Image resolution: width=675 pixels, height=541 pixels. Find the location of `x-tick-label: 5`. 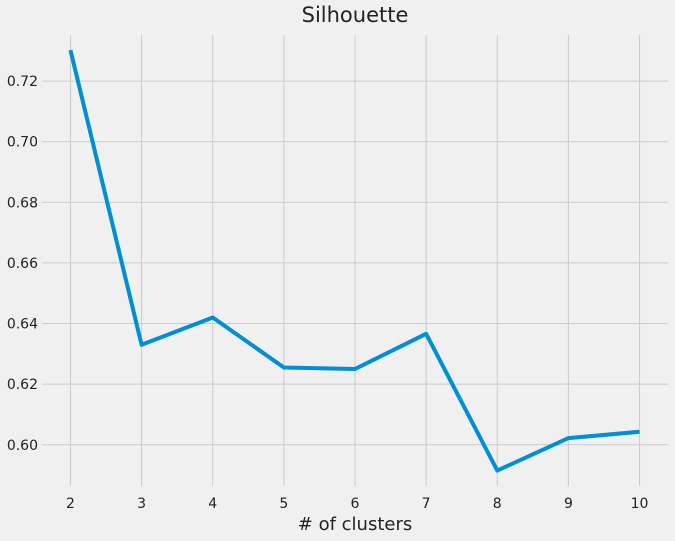

x-tick-label: 5 is located at coordinates (283, 504).